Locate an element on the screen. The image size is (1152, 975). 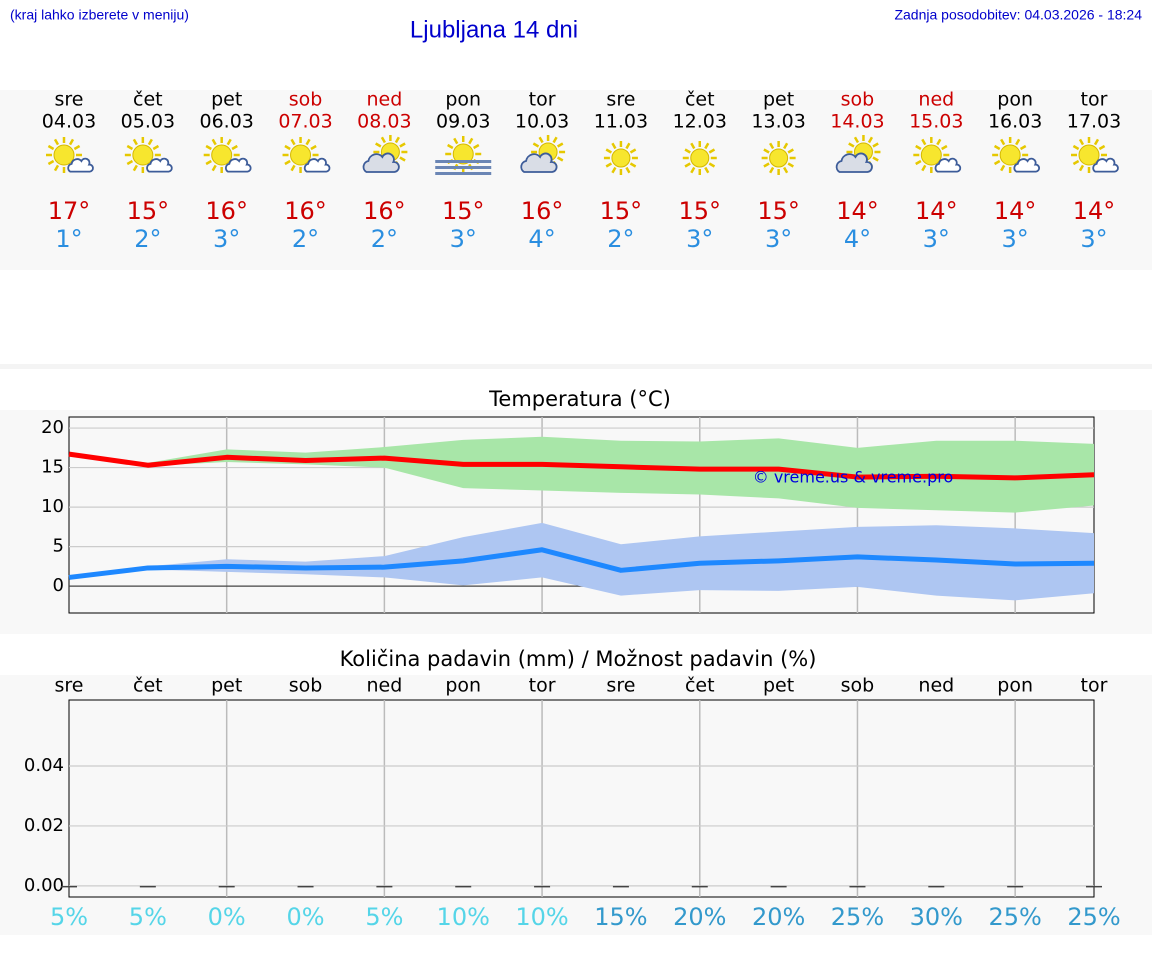
day-date: 09.03 is located at coordinates (463, 122).